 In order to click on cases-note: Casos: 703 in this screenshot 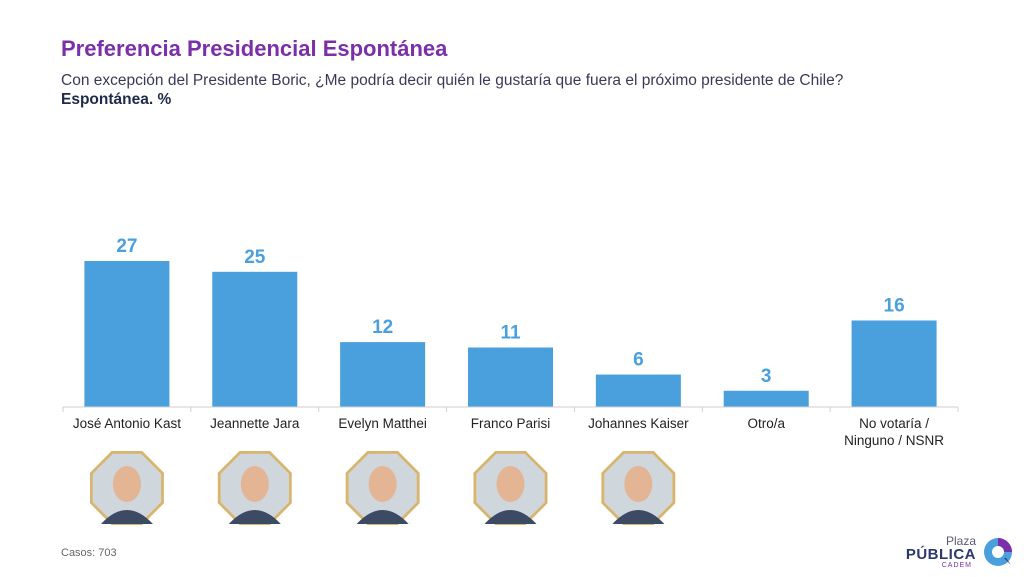, I will do `click(89, 553)`.